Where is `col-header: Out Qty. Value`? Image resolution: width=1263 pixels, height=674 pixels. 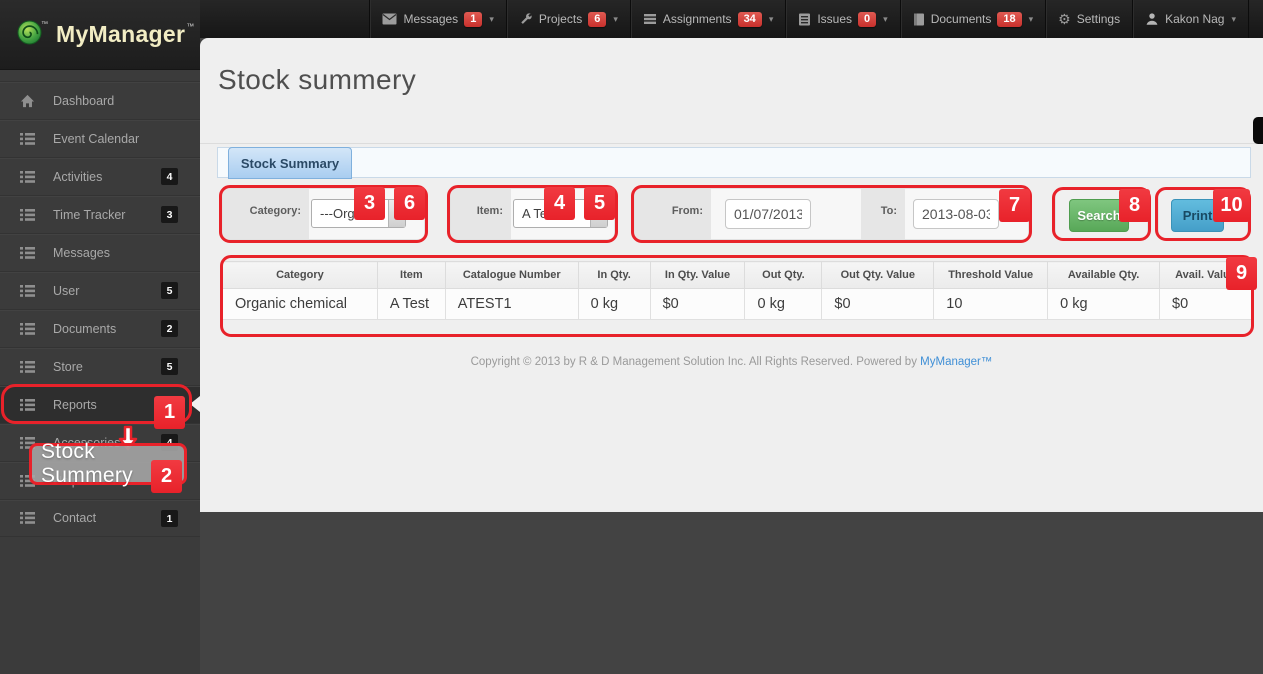
col-header: Out Qty. Value is located at coordinates (878, 275).